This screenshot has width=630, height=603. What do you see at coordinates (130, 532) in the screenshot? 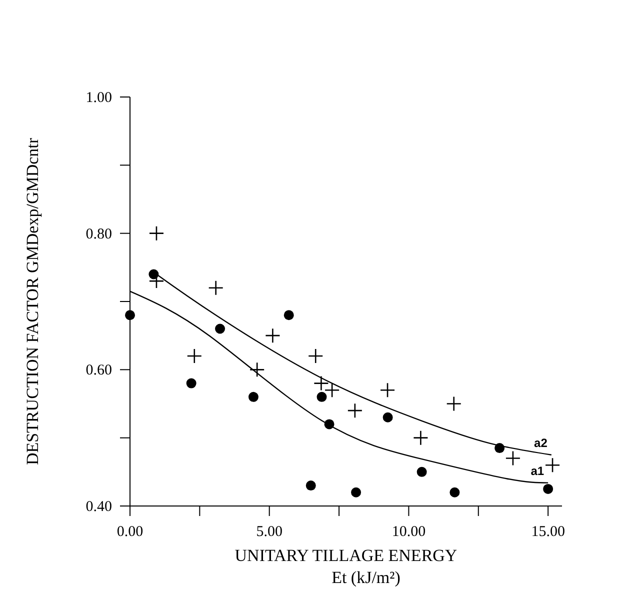
I see `x-tick-label: 0.00` at bounding box center [130, 532].